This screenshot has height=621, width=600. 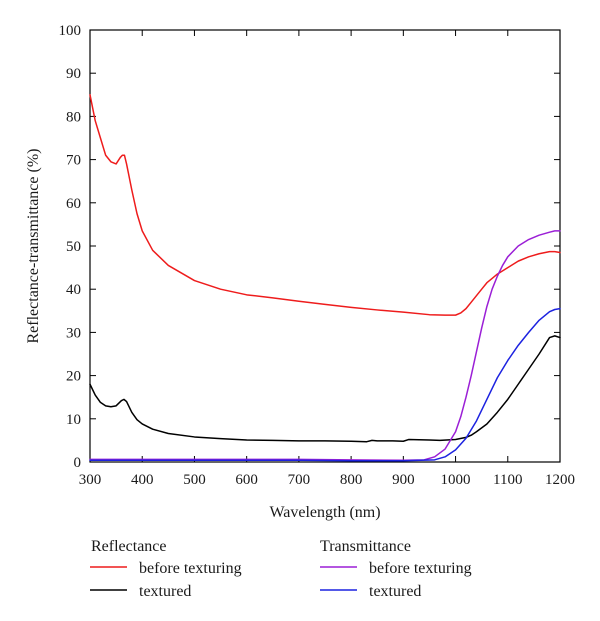 What do you see at coordinates (365, 546) in the screenshot?
I see `legend-group-title-transmittance: Transmittance` at bounding box center [365, 546].